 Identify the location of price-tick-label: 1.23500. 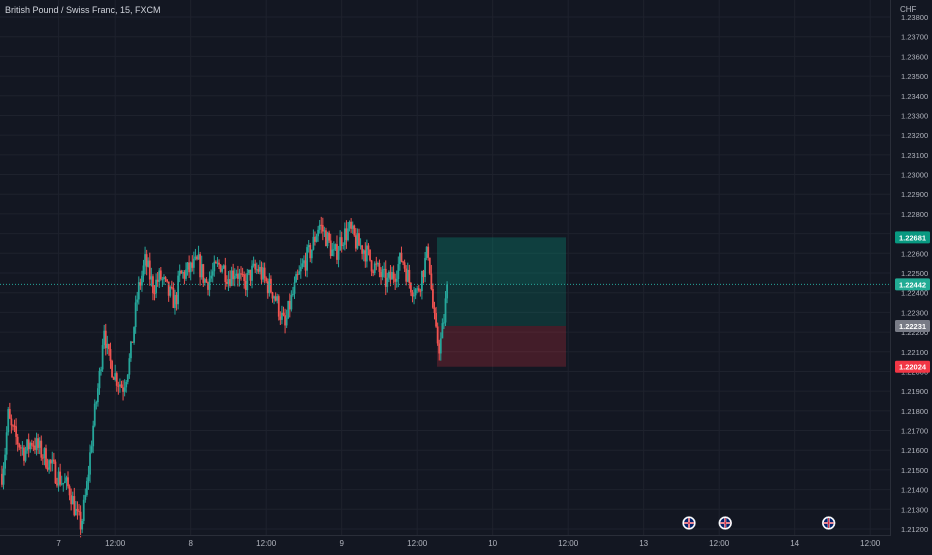
(914, 76).